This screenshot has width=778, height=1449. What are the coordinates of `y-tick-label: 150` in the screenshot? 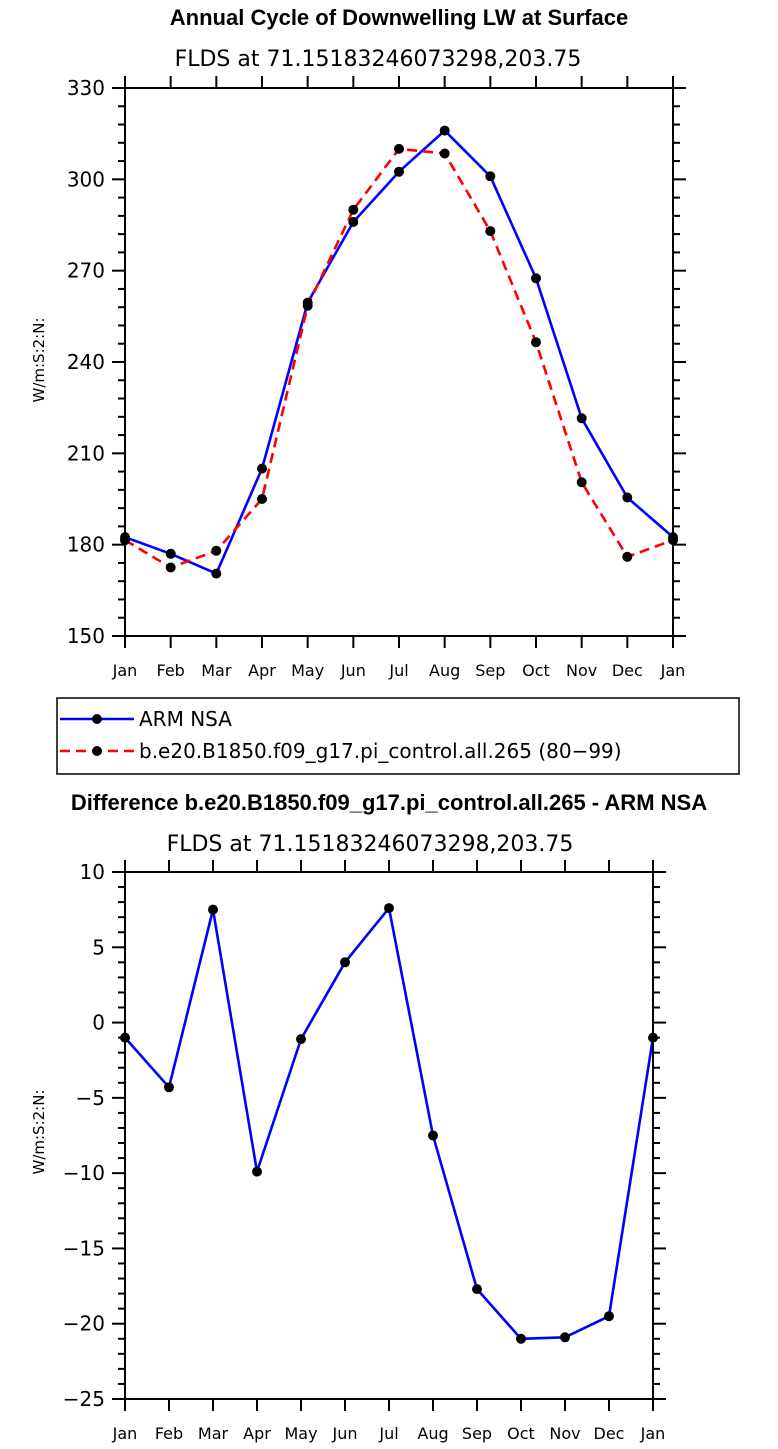 It's located at (86, 636).